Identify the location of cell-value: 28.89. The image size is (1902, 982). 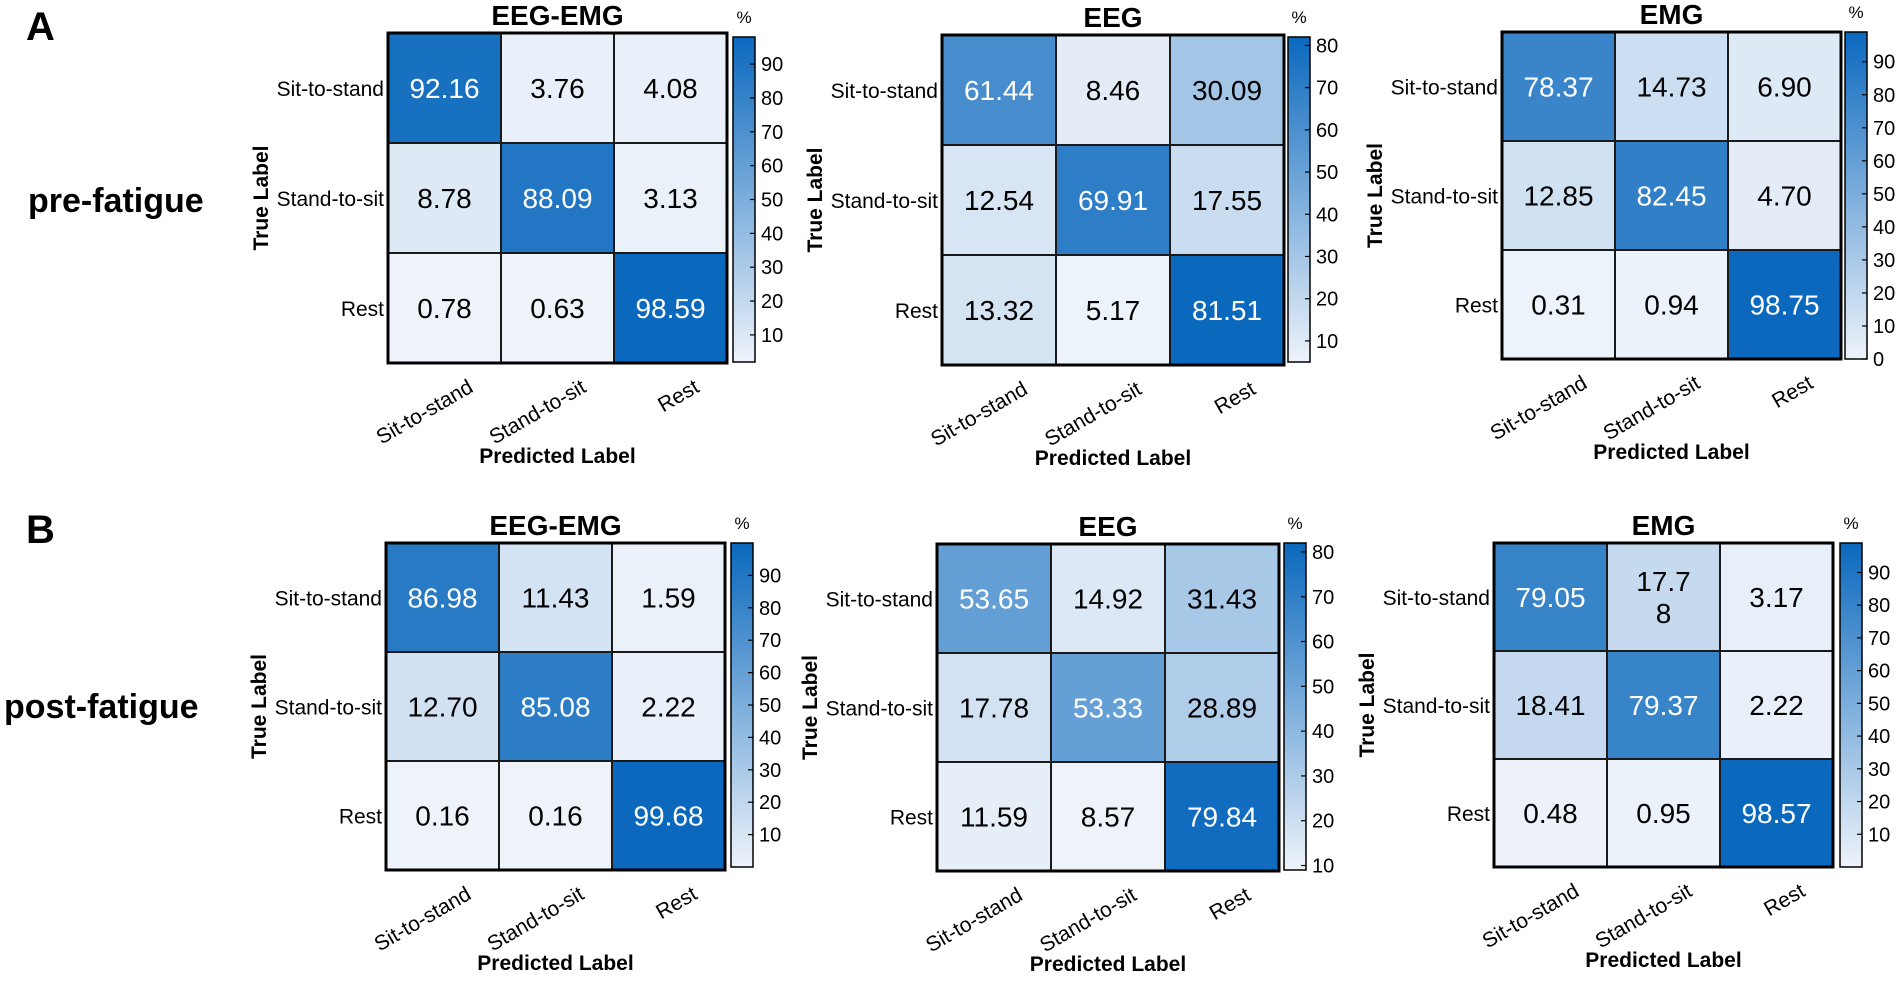
(1222, 708).